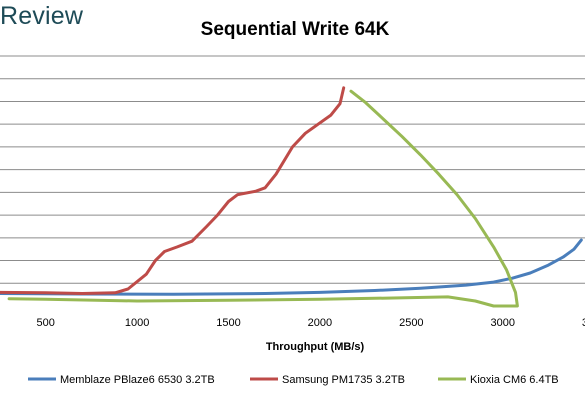 This screenshot has height=401, width=585. What do you see at coordinates (315, 347) in the screenshot?
I see `x-axis-title: Throughput (MB/s)` at bounding box center [315, 347].